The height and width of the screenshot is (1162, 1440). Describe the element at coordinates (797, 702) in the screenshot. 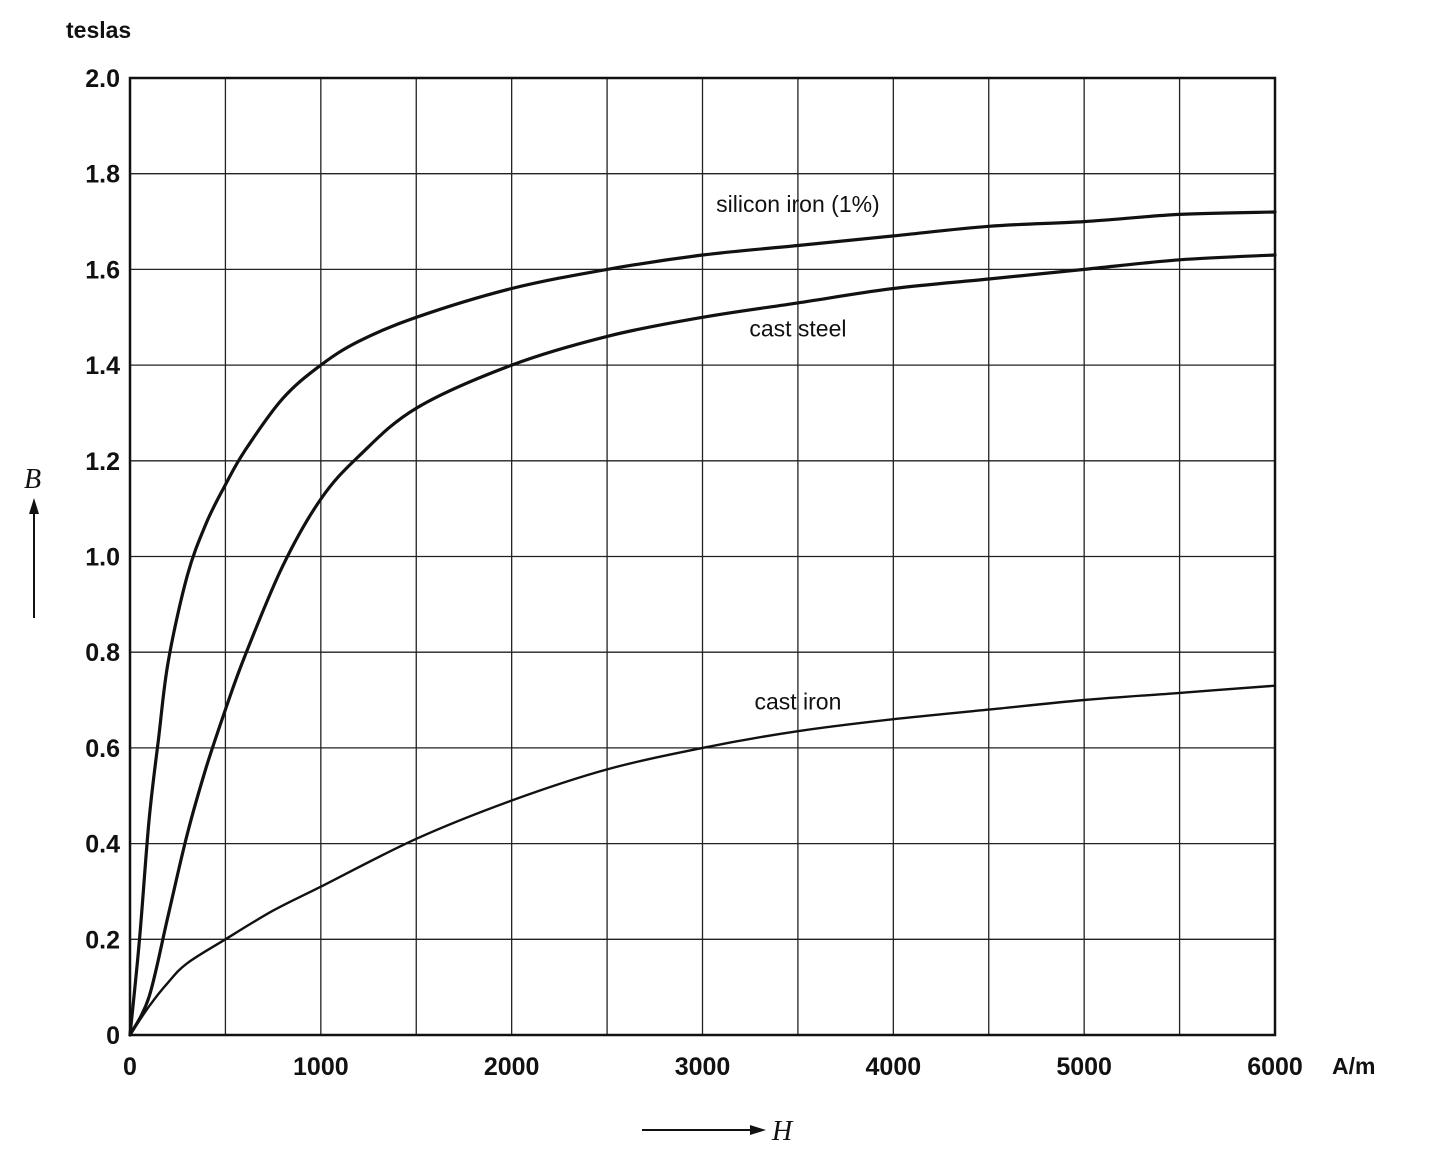

I see `curve-label-cast-iron: cast iron` at that location.